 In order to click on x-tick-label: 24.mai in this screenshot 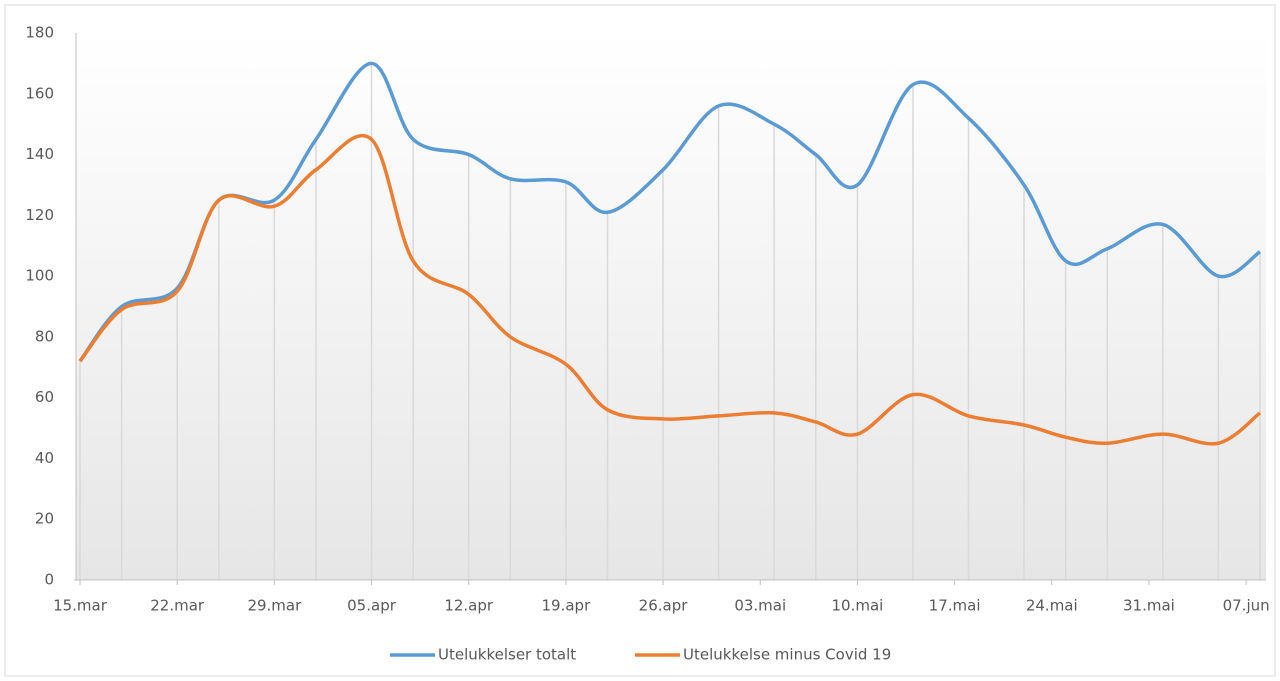, I will do `click(1052, 606)`.